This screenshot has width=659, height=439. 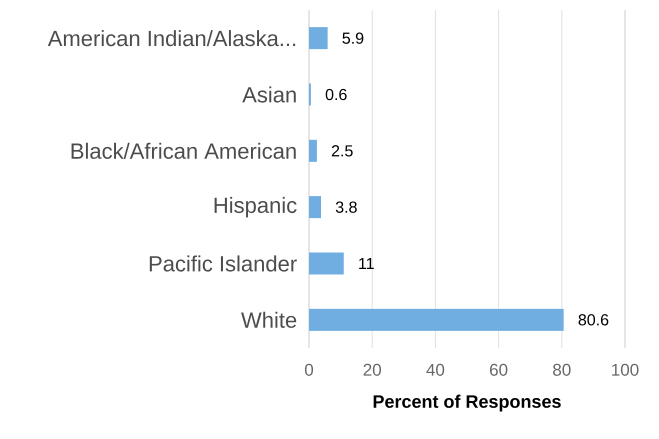 I want to click on data-label: 2.5, so click(x=342, y=150).